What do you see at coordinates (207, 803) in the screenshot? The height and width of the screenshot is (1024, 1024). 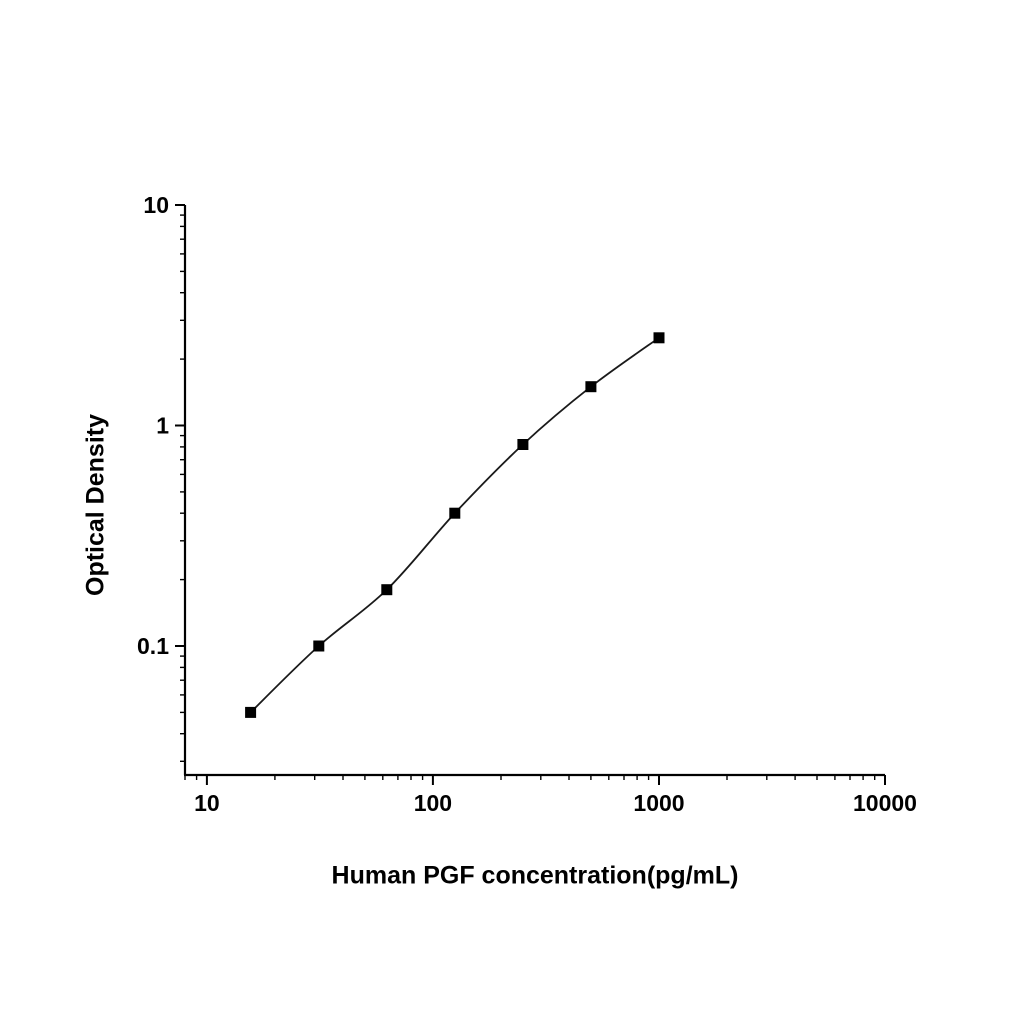 I see `x-tick-label: 10` at bounding box center [207, 803].